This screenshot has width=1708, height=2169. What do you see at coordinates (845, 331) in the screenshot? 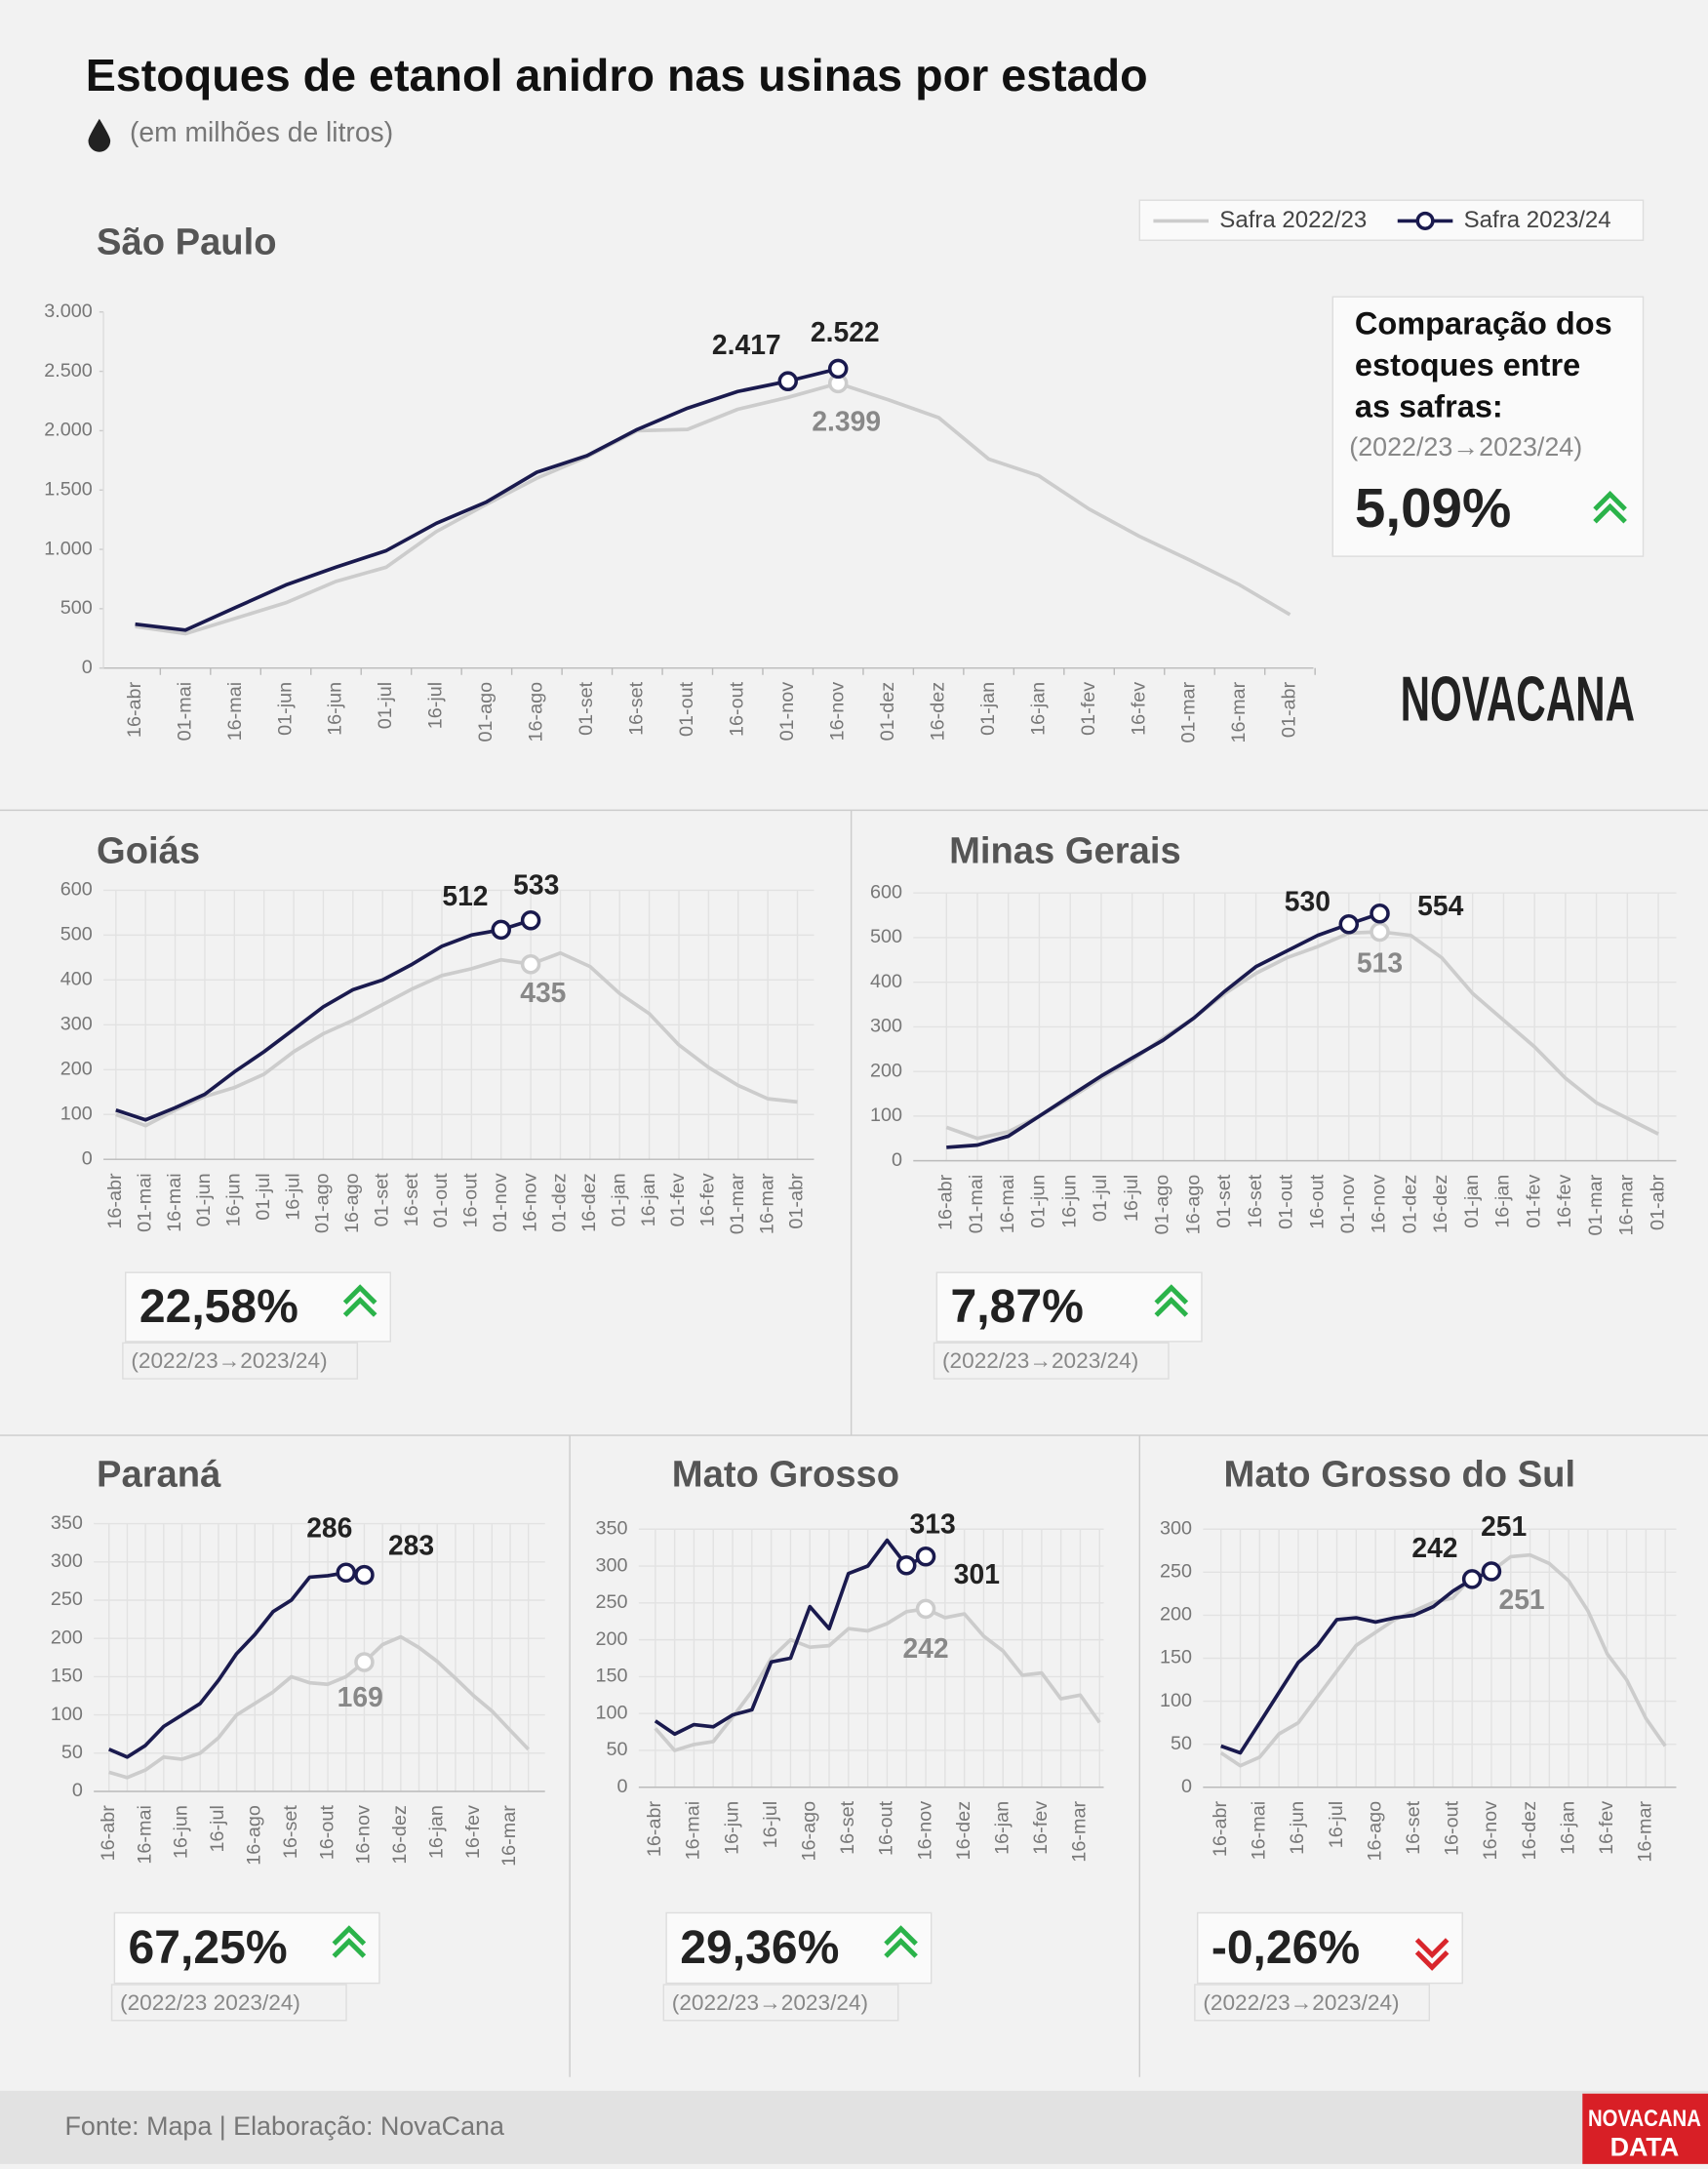
I see `value-label: 2.522` at bounding box center [845, 331].